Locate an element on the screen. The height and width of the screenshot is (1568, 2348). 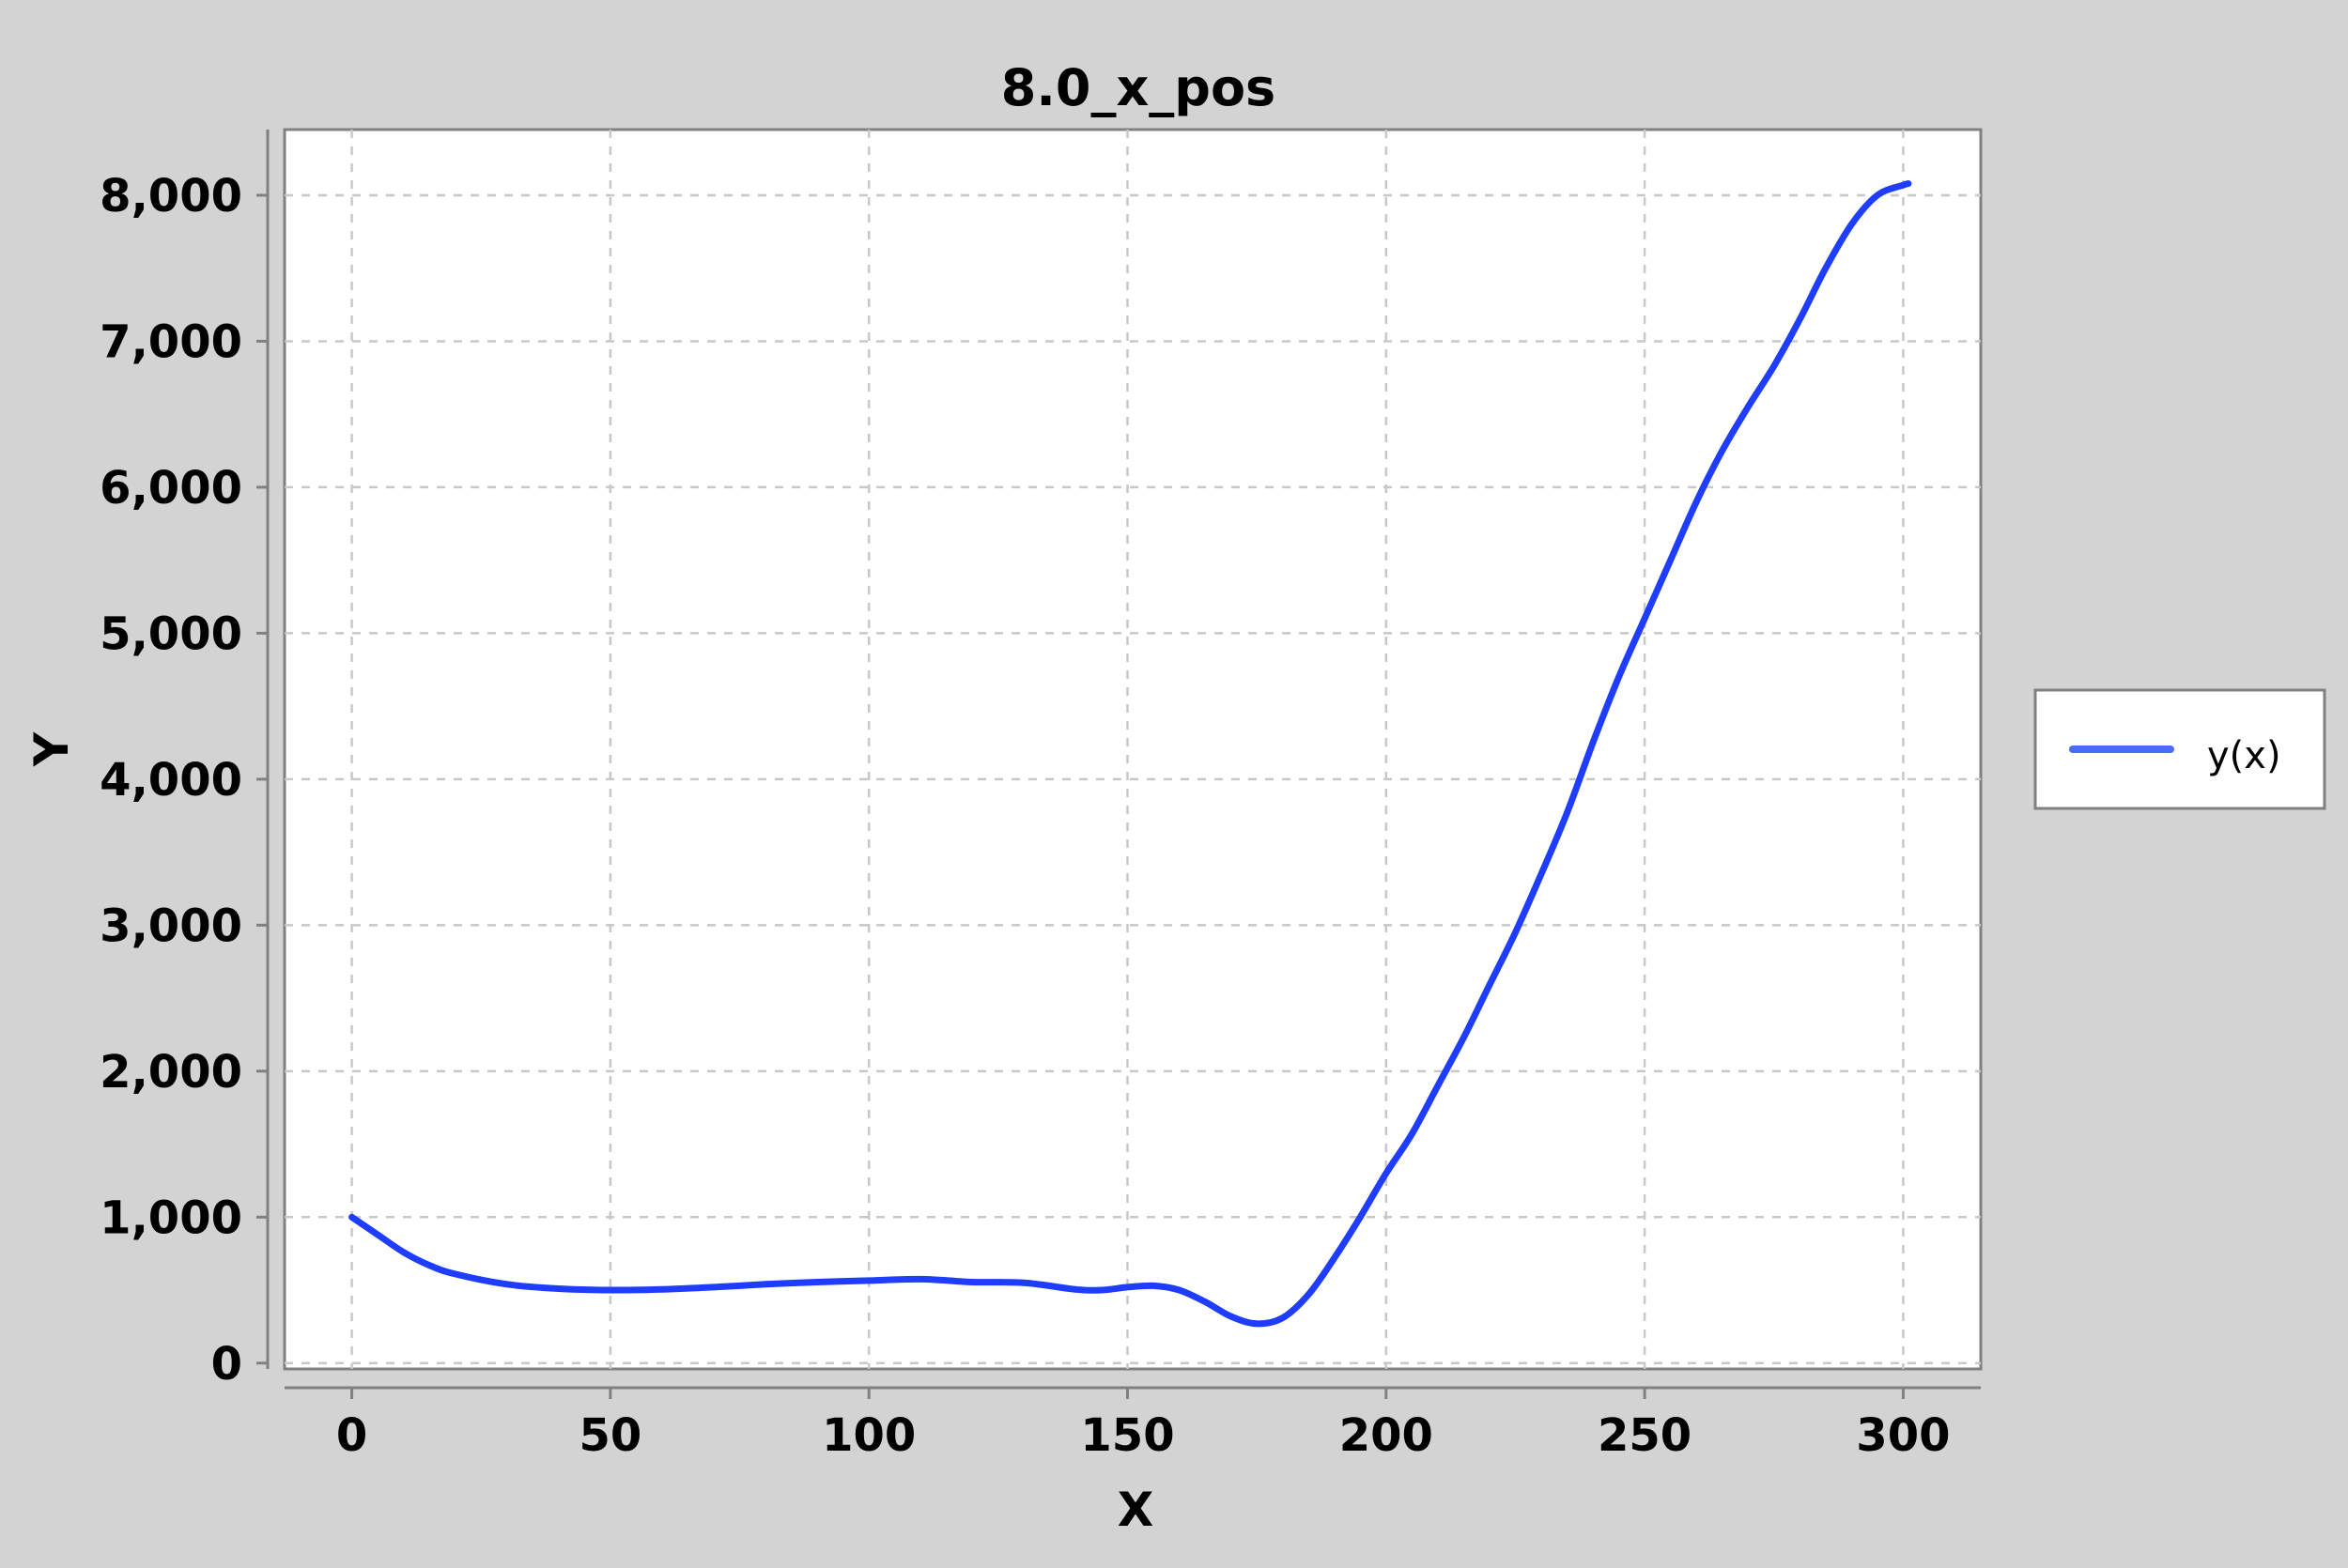
y-tick-label: 6,000 is located at coordinates (171, 489).